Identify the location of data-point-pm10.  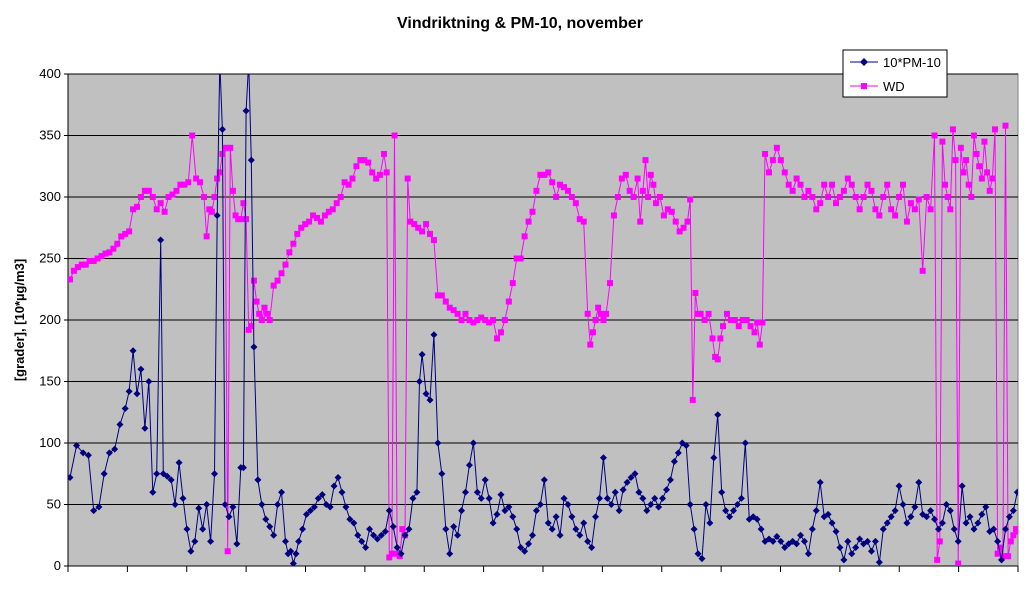
(219, 61).